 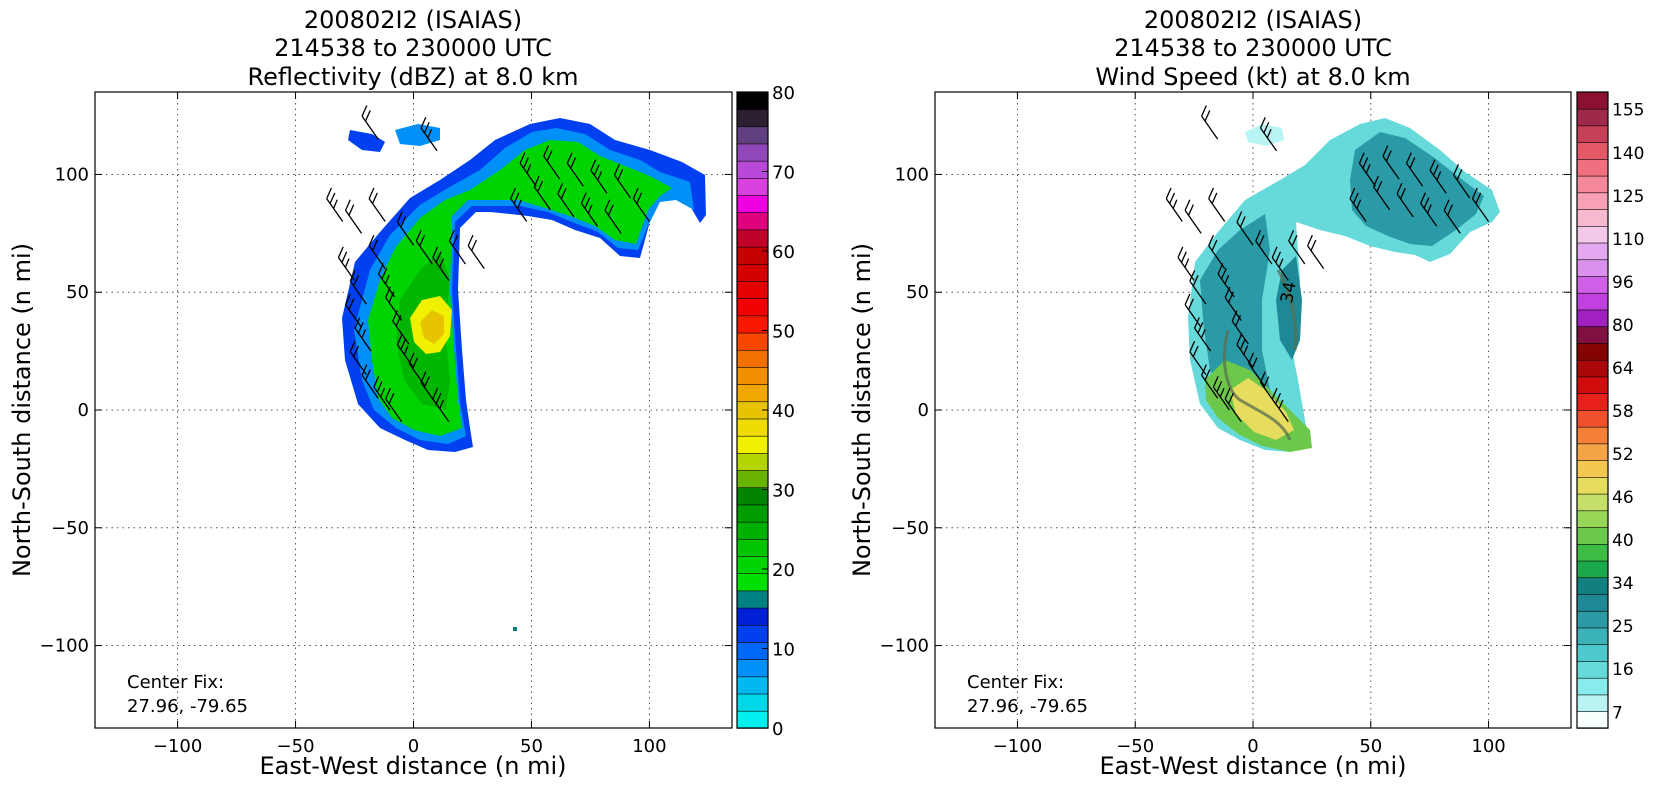 What do you see at coordinates (783, 411) in the screenshot?
I see `reflectivity-colorbar-tick-label-4: 40` at bounding box center [783, 411].